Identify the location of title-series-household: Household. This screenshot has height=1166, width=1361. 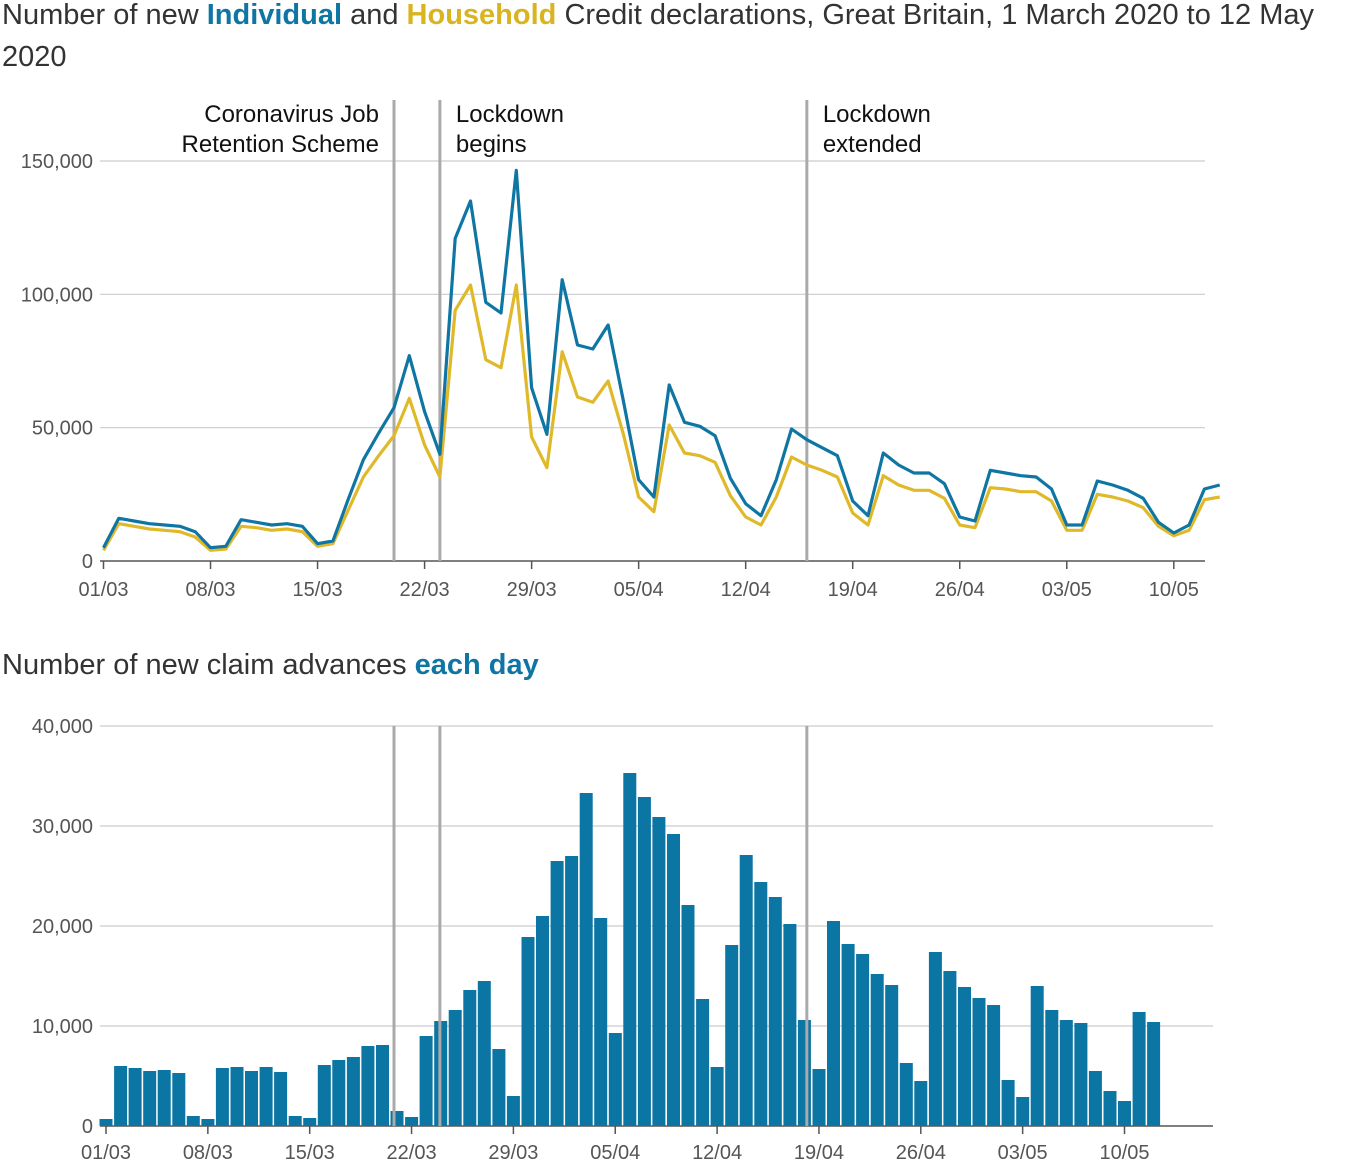
(481, 15).